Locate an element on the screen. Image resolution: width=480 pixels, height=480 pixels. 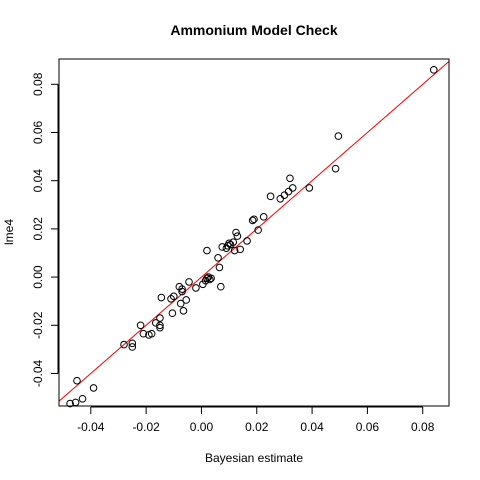
x-tick-label: -0.04 is located at coordinates (91, 427).